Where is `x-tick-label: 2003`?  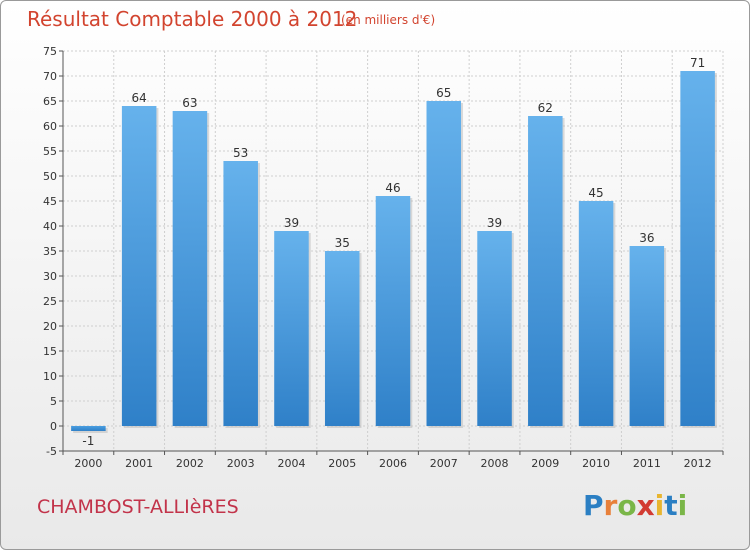
x-tick-label: 2003 is located at coordinates (241, 463).